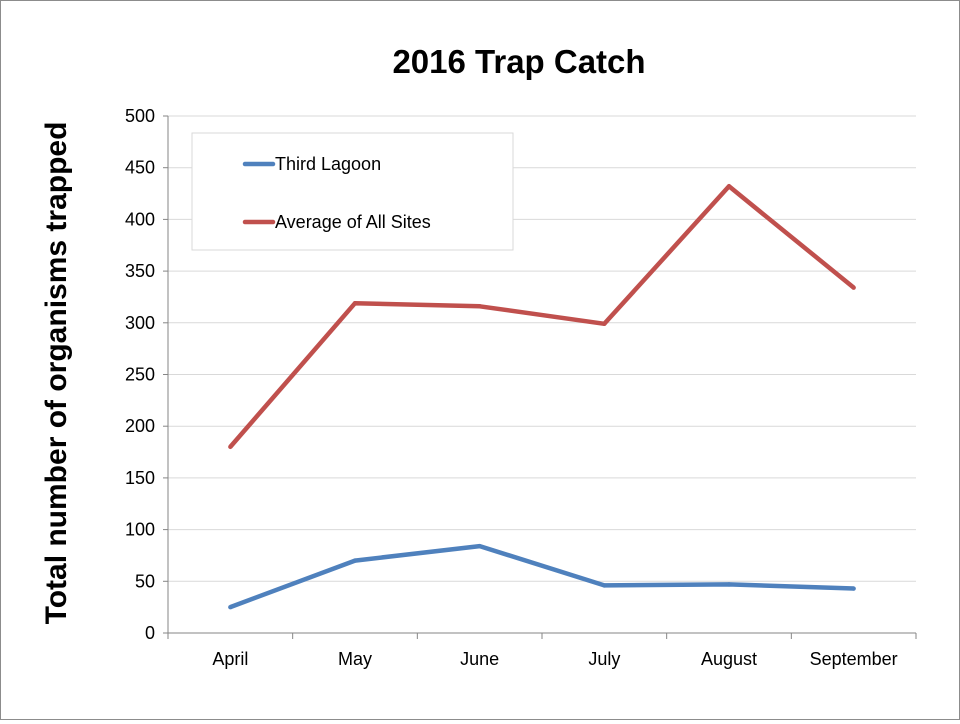  What do you see at coordinates (353, 222) in the screenshot?
I see `legend-label: Average of All Sites` at bounding box center [353, 222].